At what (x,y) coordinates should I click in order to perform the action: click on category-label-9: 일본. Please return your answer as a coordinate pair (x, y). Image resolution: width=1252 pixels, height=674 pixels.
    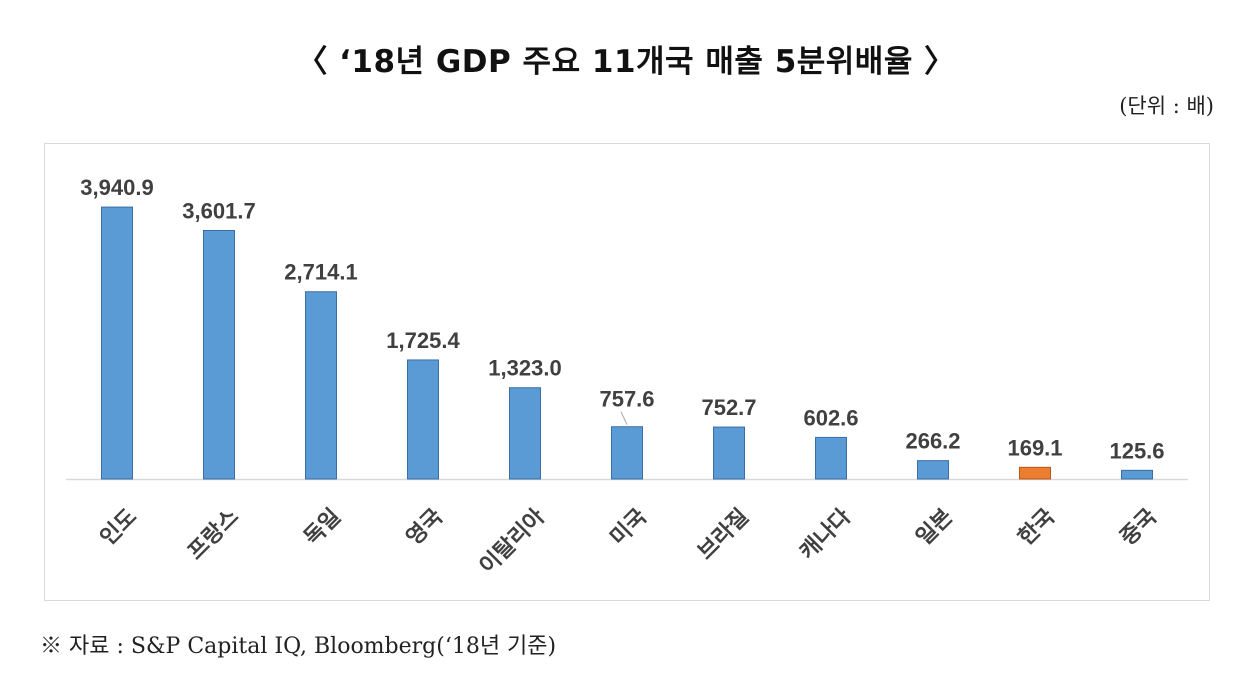
    Looking at the image, I should click on (935, 527).